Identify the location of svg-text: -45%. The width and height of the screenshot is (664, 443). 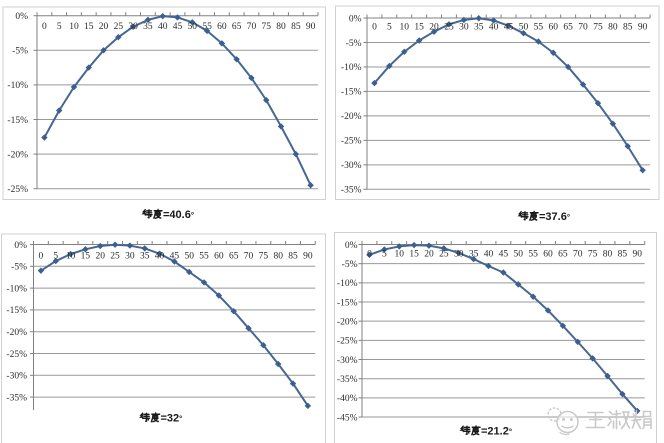
(347, 418).